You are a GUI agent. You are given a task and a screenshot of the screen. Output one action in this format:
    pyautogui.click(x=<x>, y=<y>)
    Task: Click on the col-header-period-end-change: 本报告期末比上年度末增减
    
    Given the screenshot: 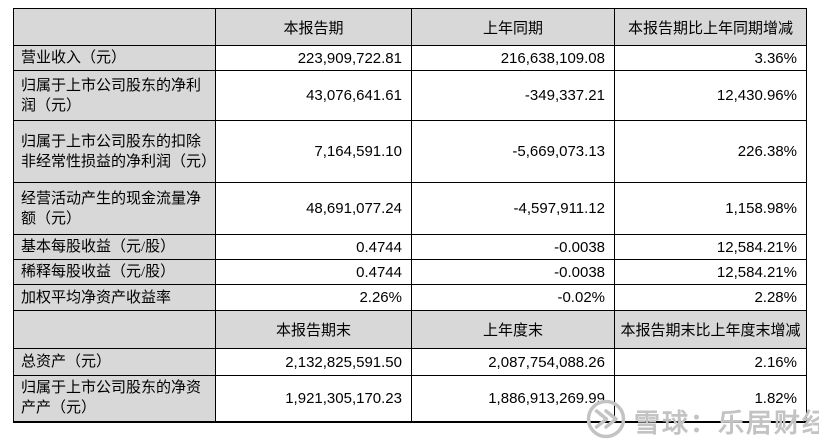 What is the action you would take?
    pyautogui.click(x=710, y=329)
    